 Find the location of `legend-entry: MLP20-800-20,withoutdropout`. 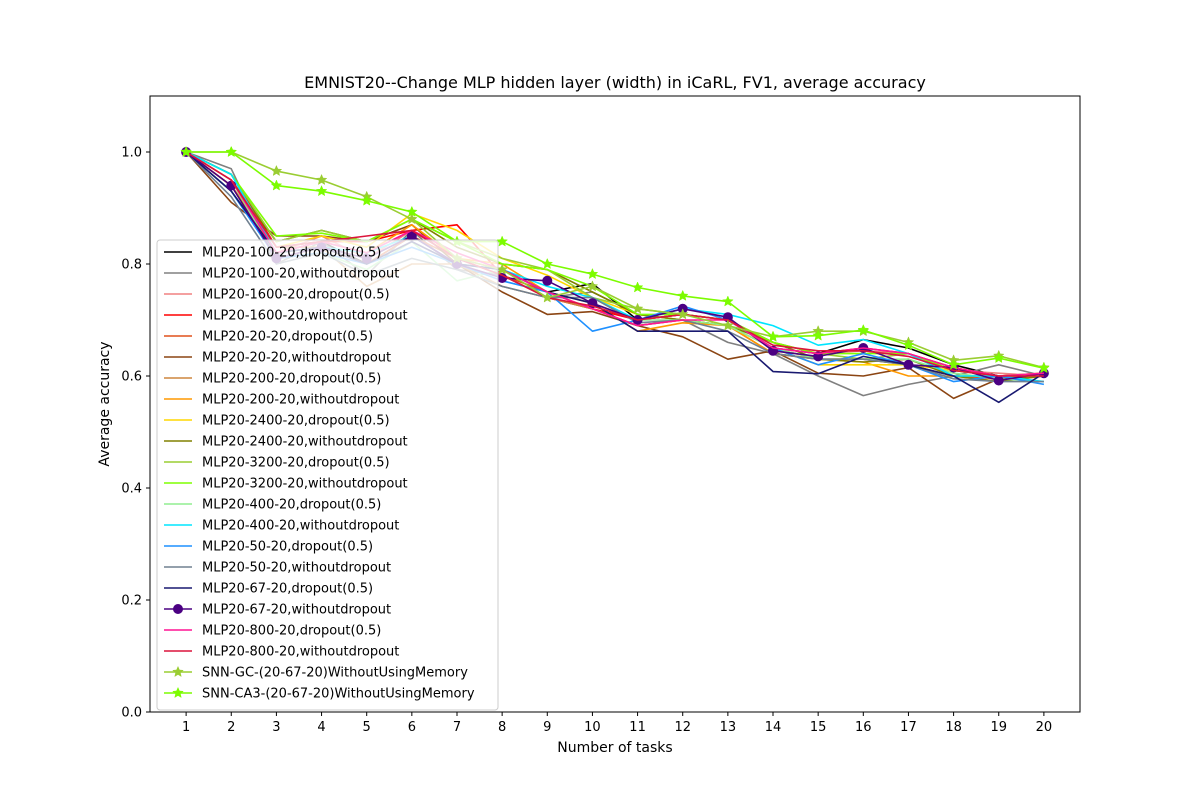

legend-entry: MLP20-800-20,withoutdropout is located at coordinates (281, 652).